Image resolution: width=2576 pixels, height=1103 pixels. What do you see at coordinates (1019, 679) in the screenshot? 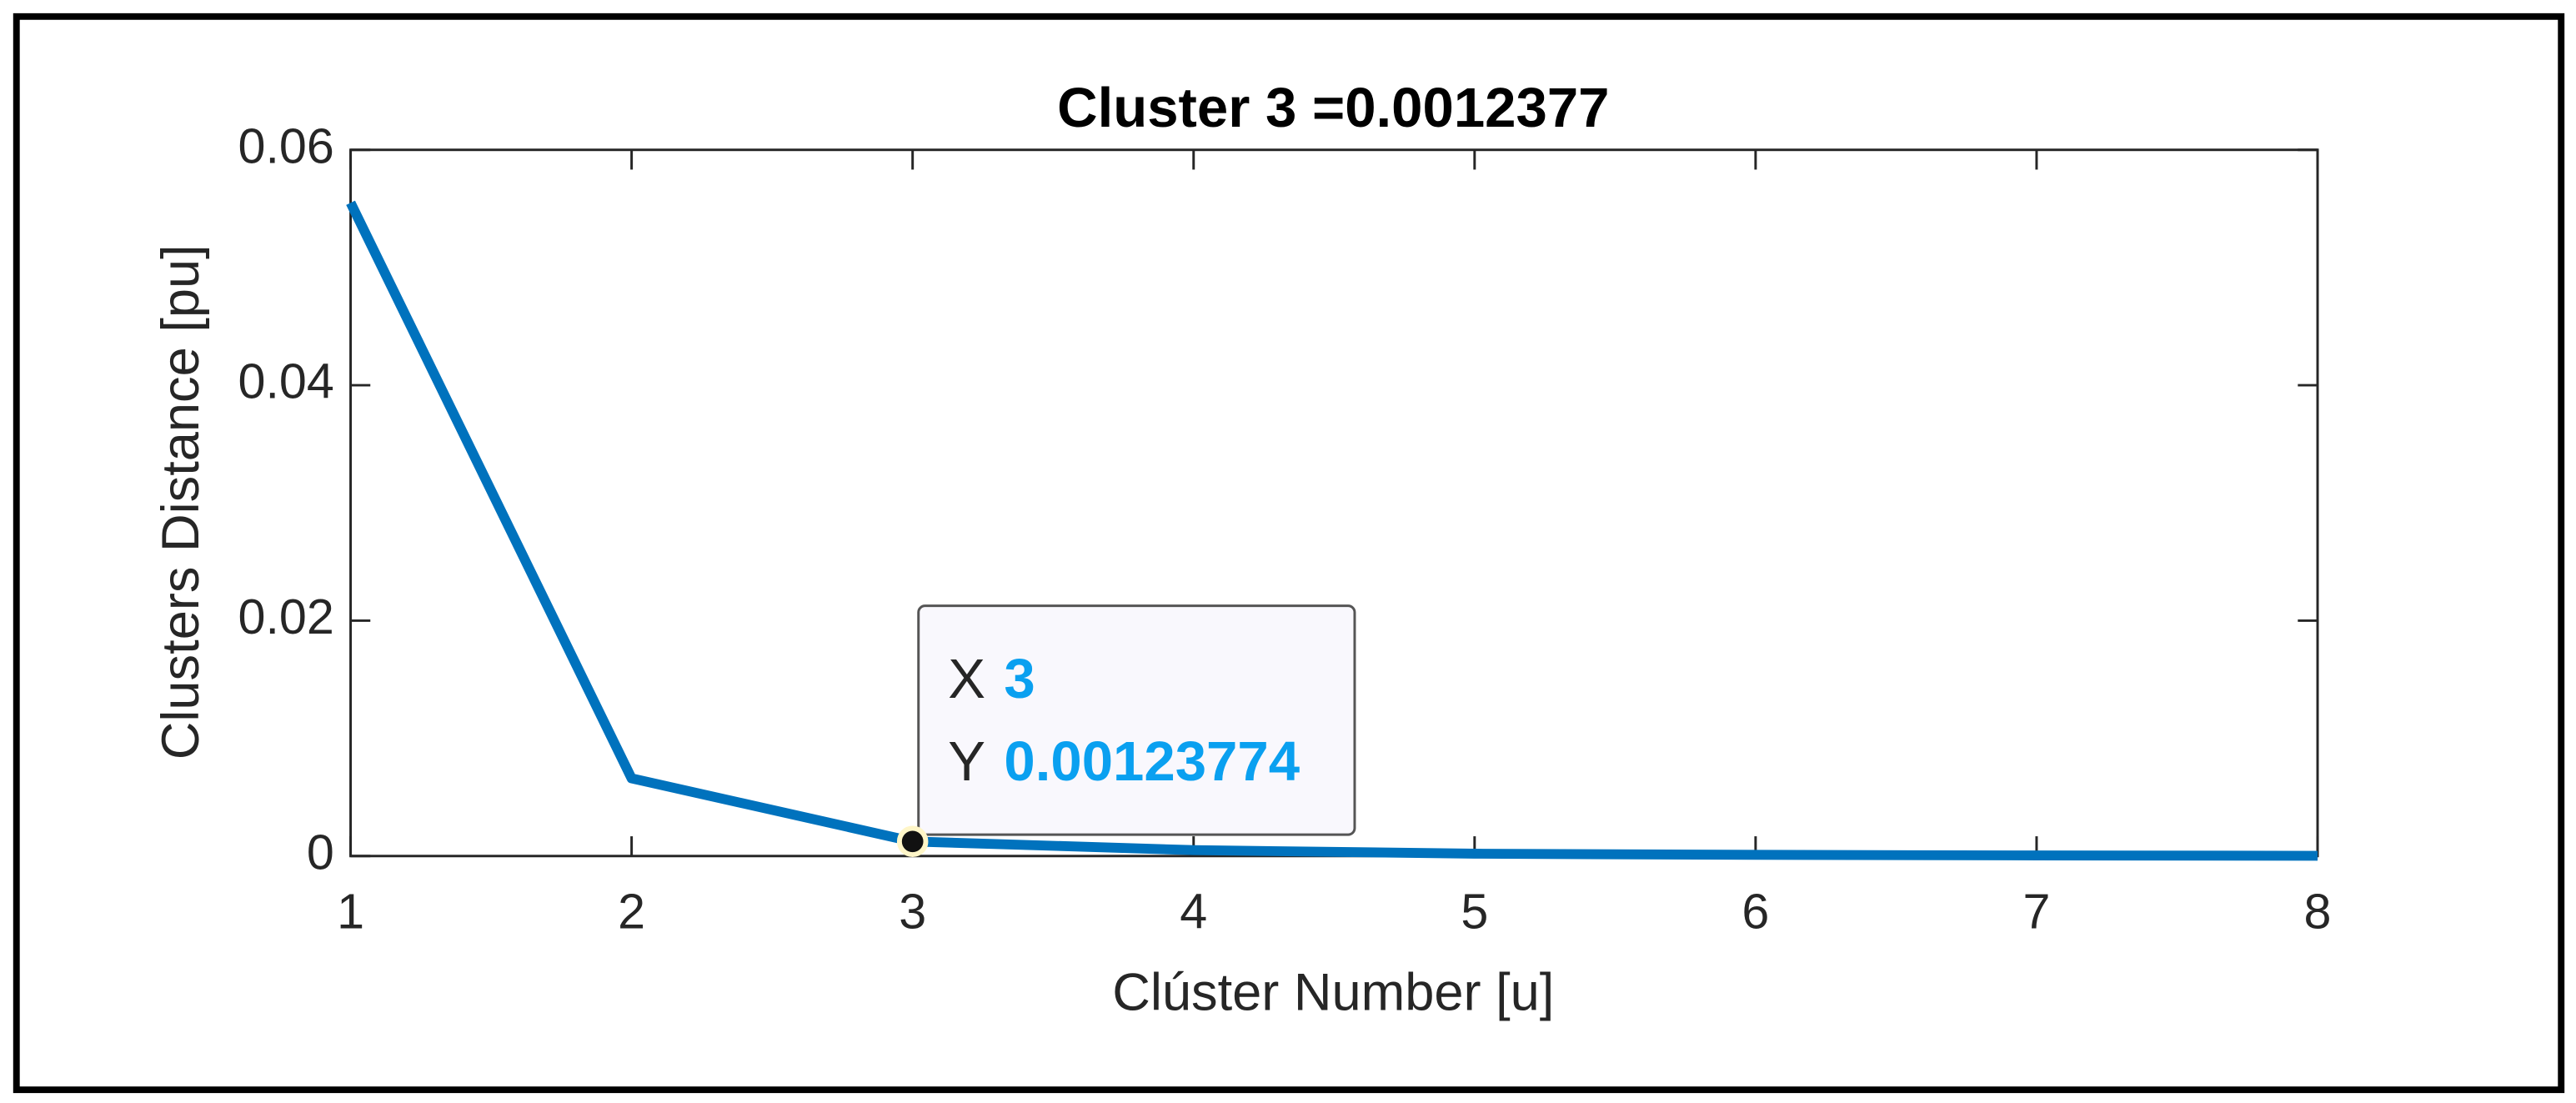
I see `datatip-x-value: 3` at bounding box center [1019, 679].